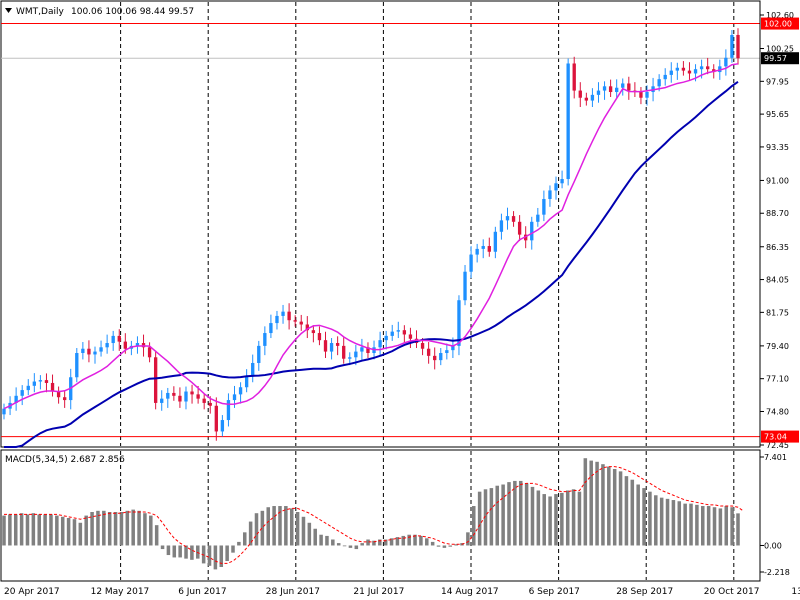 This screenshot has width=800, height=600. Describe the element at coordinates (777, 312) in the screenshot. I see `y-tick-label: 81.75` at that location.